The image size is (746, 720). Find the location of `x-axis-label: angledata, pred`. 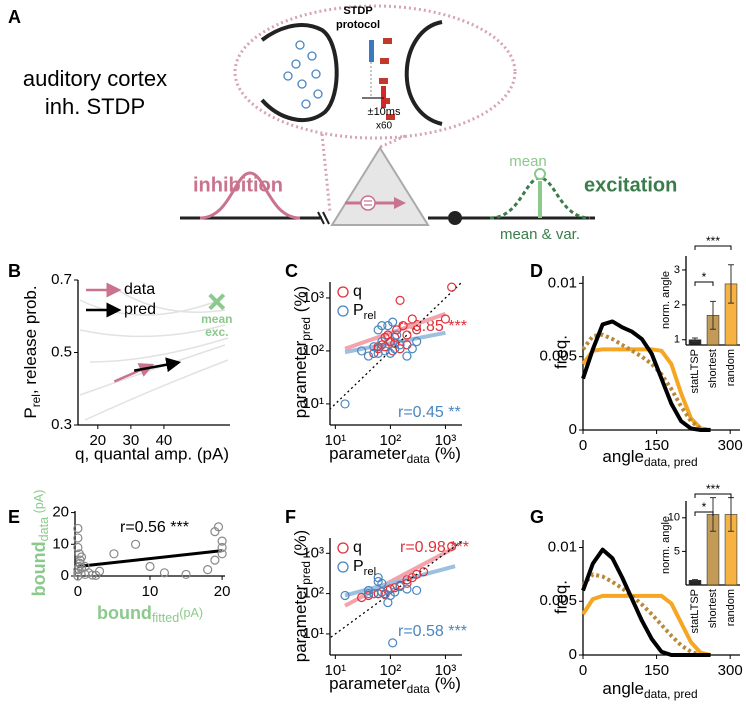

x-axis-label: angledata, pred is located at coordinates (649, 690).